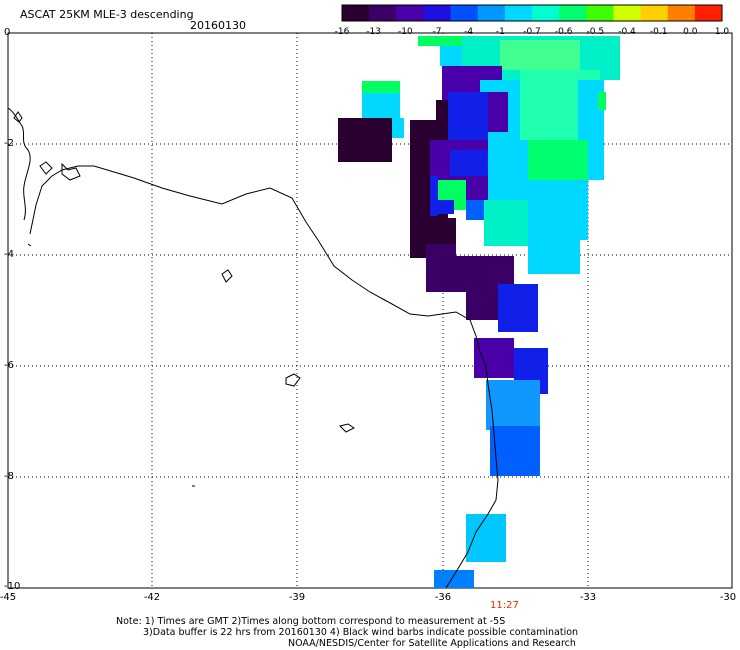 The image size is (740, 650). I want to click on x-tick-label: -42, so click(152, 597).